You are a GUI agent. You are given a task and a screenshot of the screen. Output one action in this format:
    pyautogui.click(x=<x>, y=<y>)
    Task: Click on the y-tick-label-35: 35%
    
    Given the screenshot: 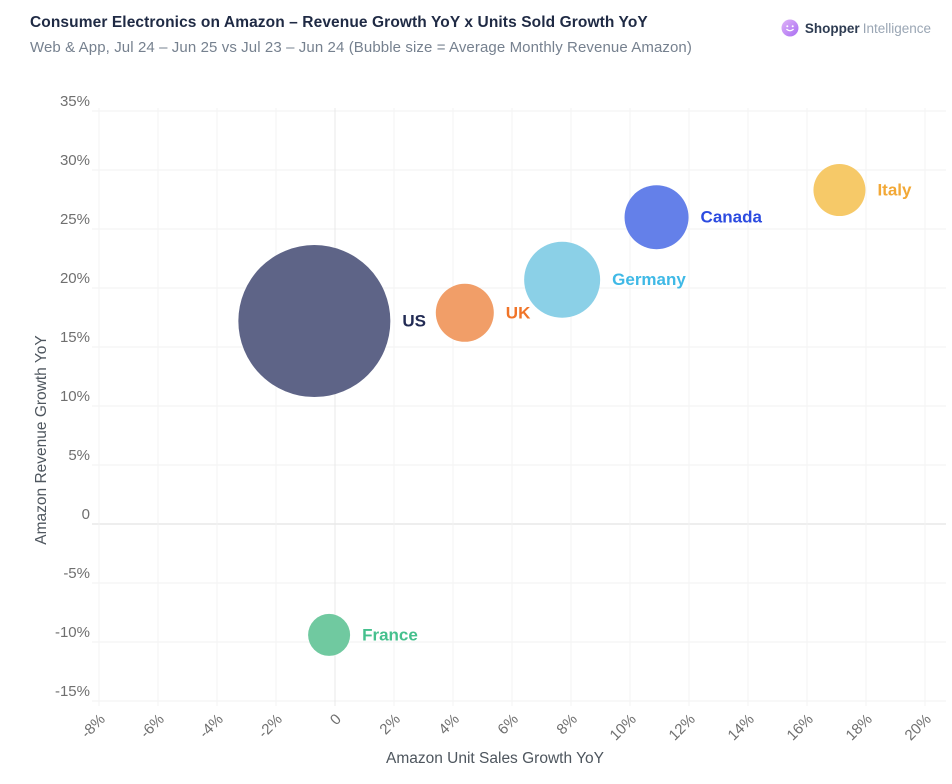 What is the action you would take?
    pyautogui.click(x=75, y=101)
    